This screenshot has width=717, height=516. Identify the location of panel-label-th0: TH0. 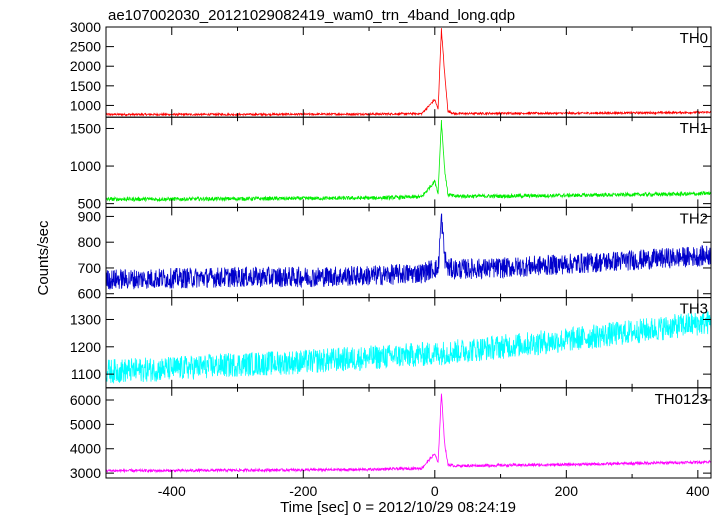
(694, 38).